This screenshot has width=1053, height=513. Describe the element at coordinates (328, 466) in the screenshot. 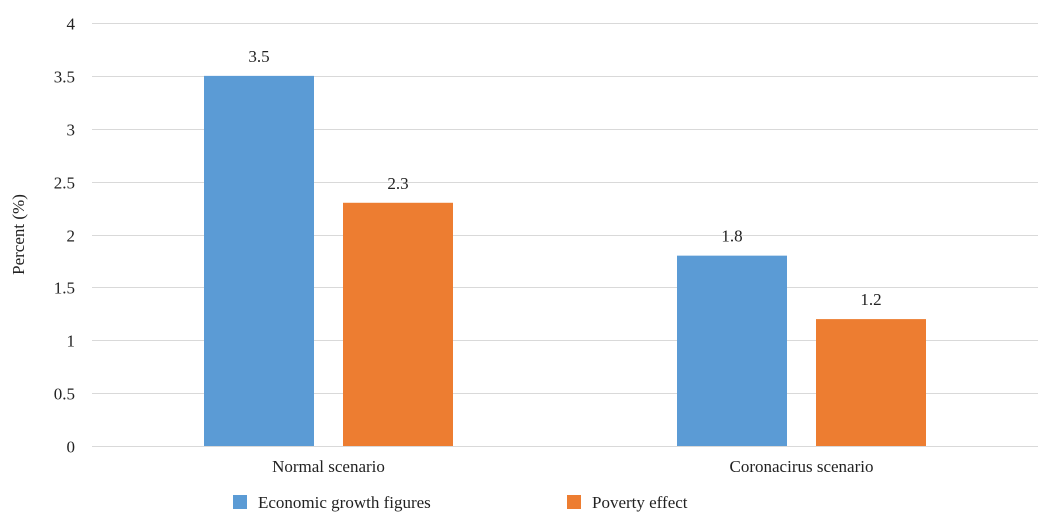

I see `x-category-label: Normal scenario` at that location.